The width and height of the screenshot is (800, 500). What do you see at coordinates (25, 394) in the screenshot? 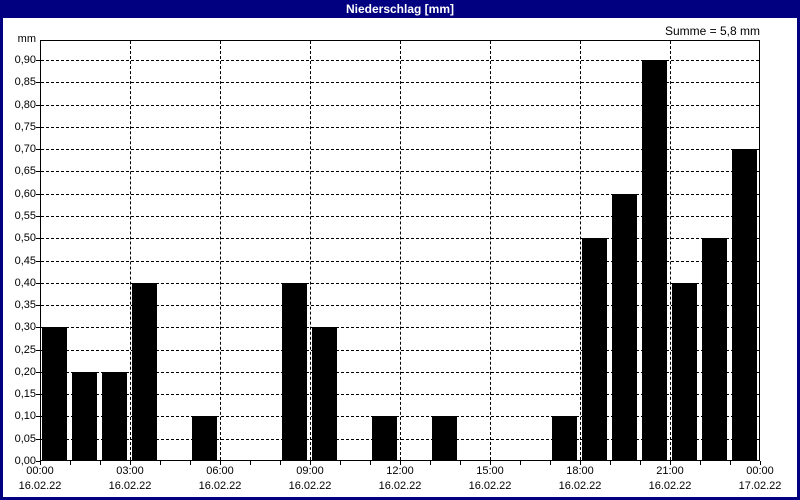
I see `y-tick-label: 0,15` at bounding box center [25, 394].